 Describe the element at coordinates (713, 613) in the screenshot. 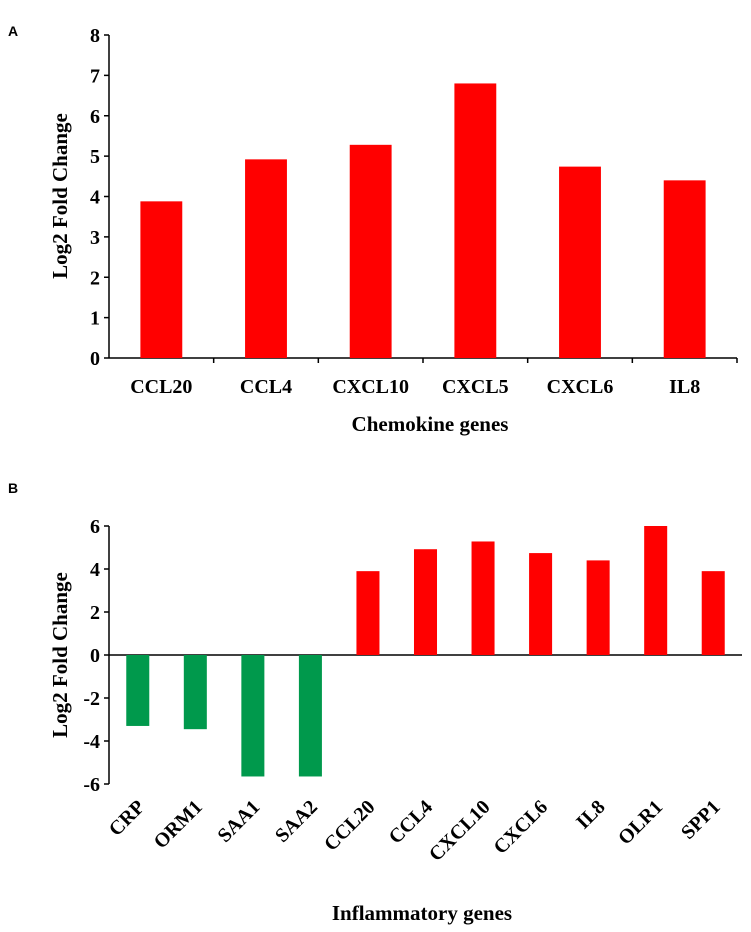

I see `bar-spp1` at that location.